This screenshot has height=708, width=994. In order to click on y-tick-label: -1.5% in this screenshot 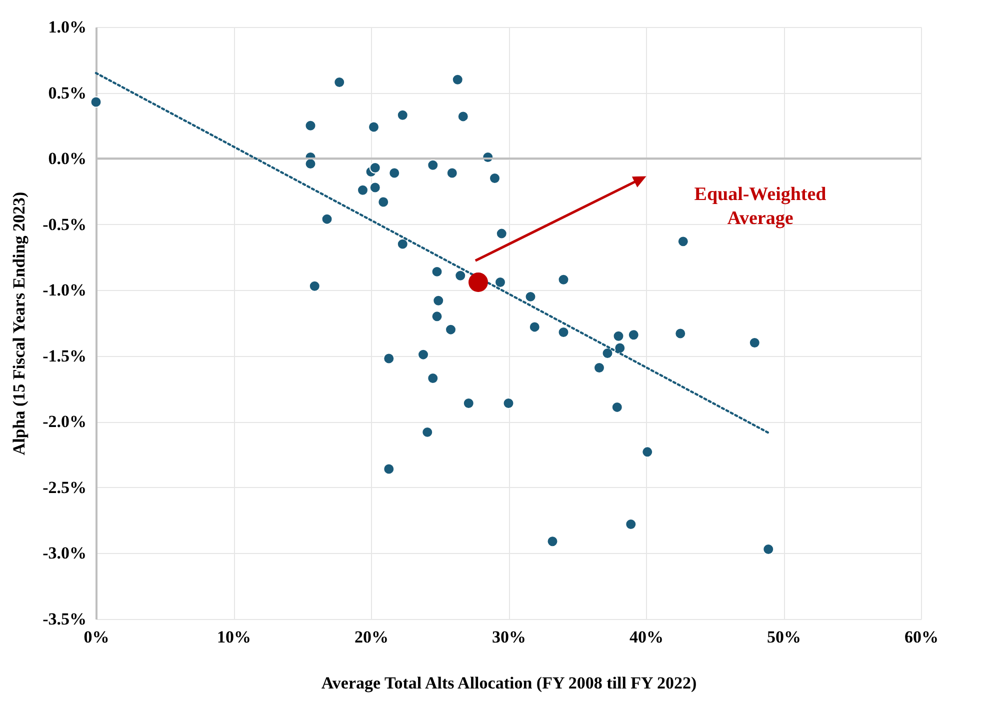, I will do `click(64, 356)`.